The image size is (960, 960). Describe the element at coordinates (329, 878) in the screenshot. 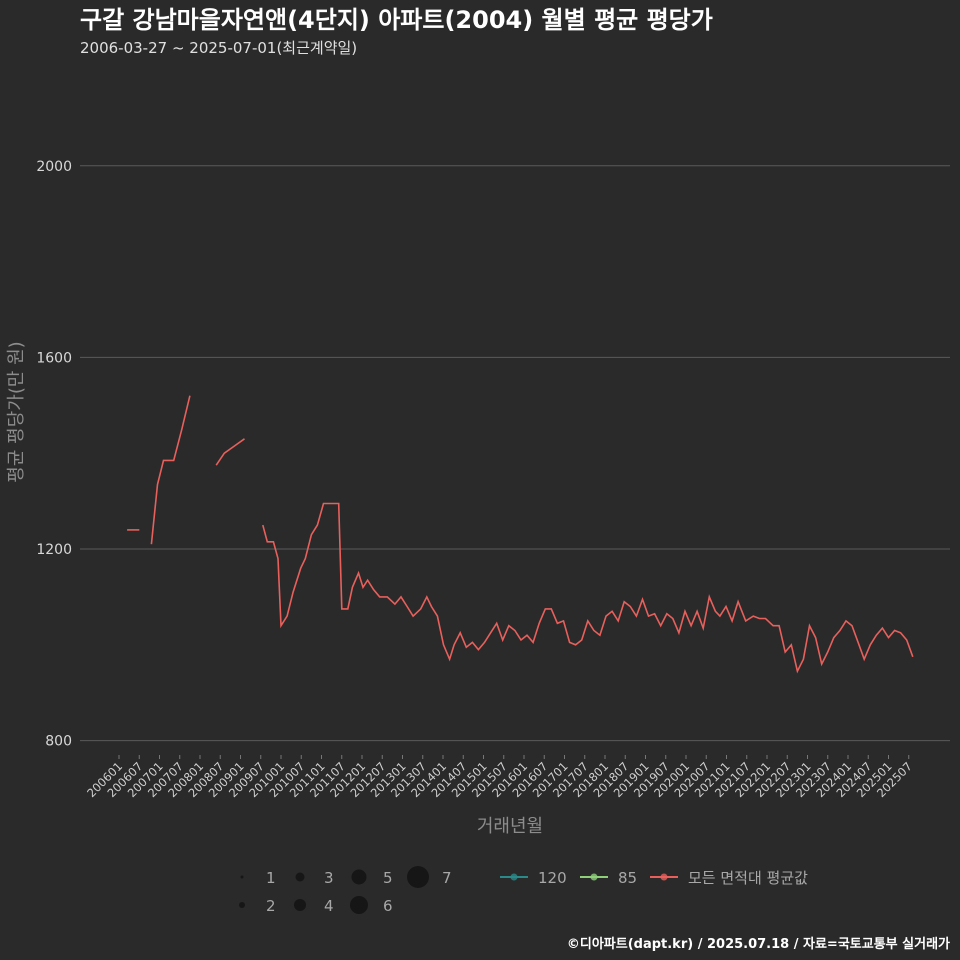

I see `size-legend-label: 3` at that location.